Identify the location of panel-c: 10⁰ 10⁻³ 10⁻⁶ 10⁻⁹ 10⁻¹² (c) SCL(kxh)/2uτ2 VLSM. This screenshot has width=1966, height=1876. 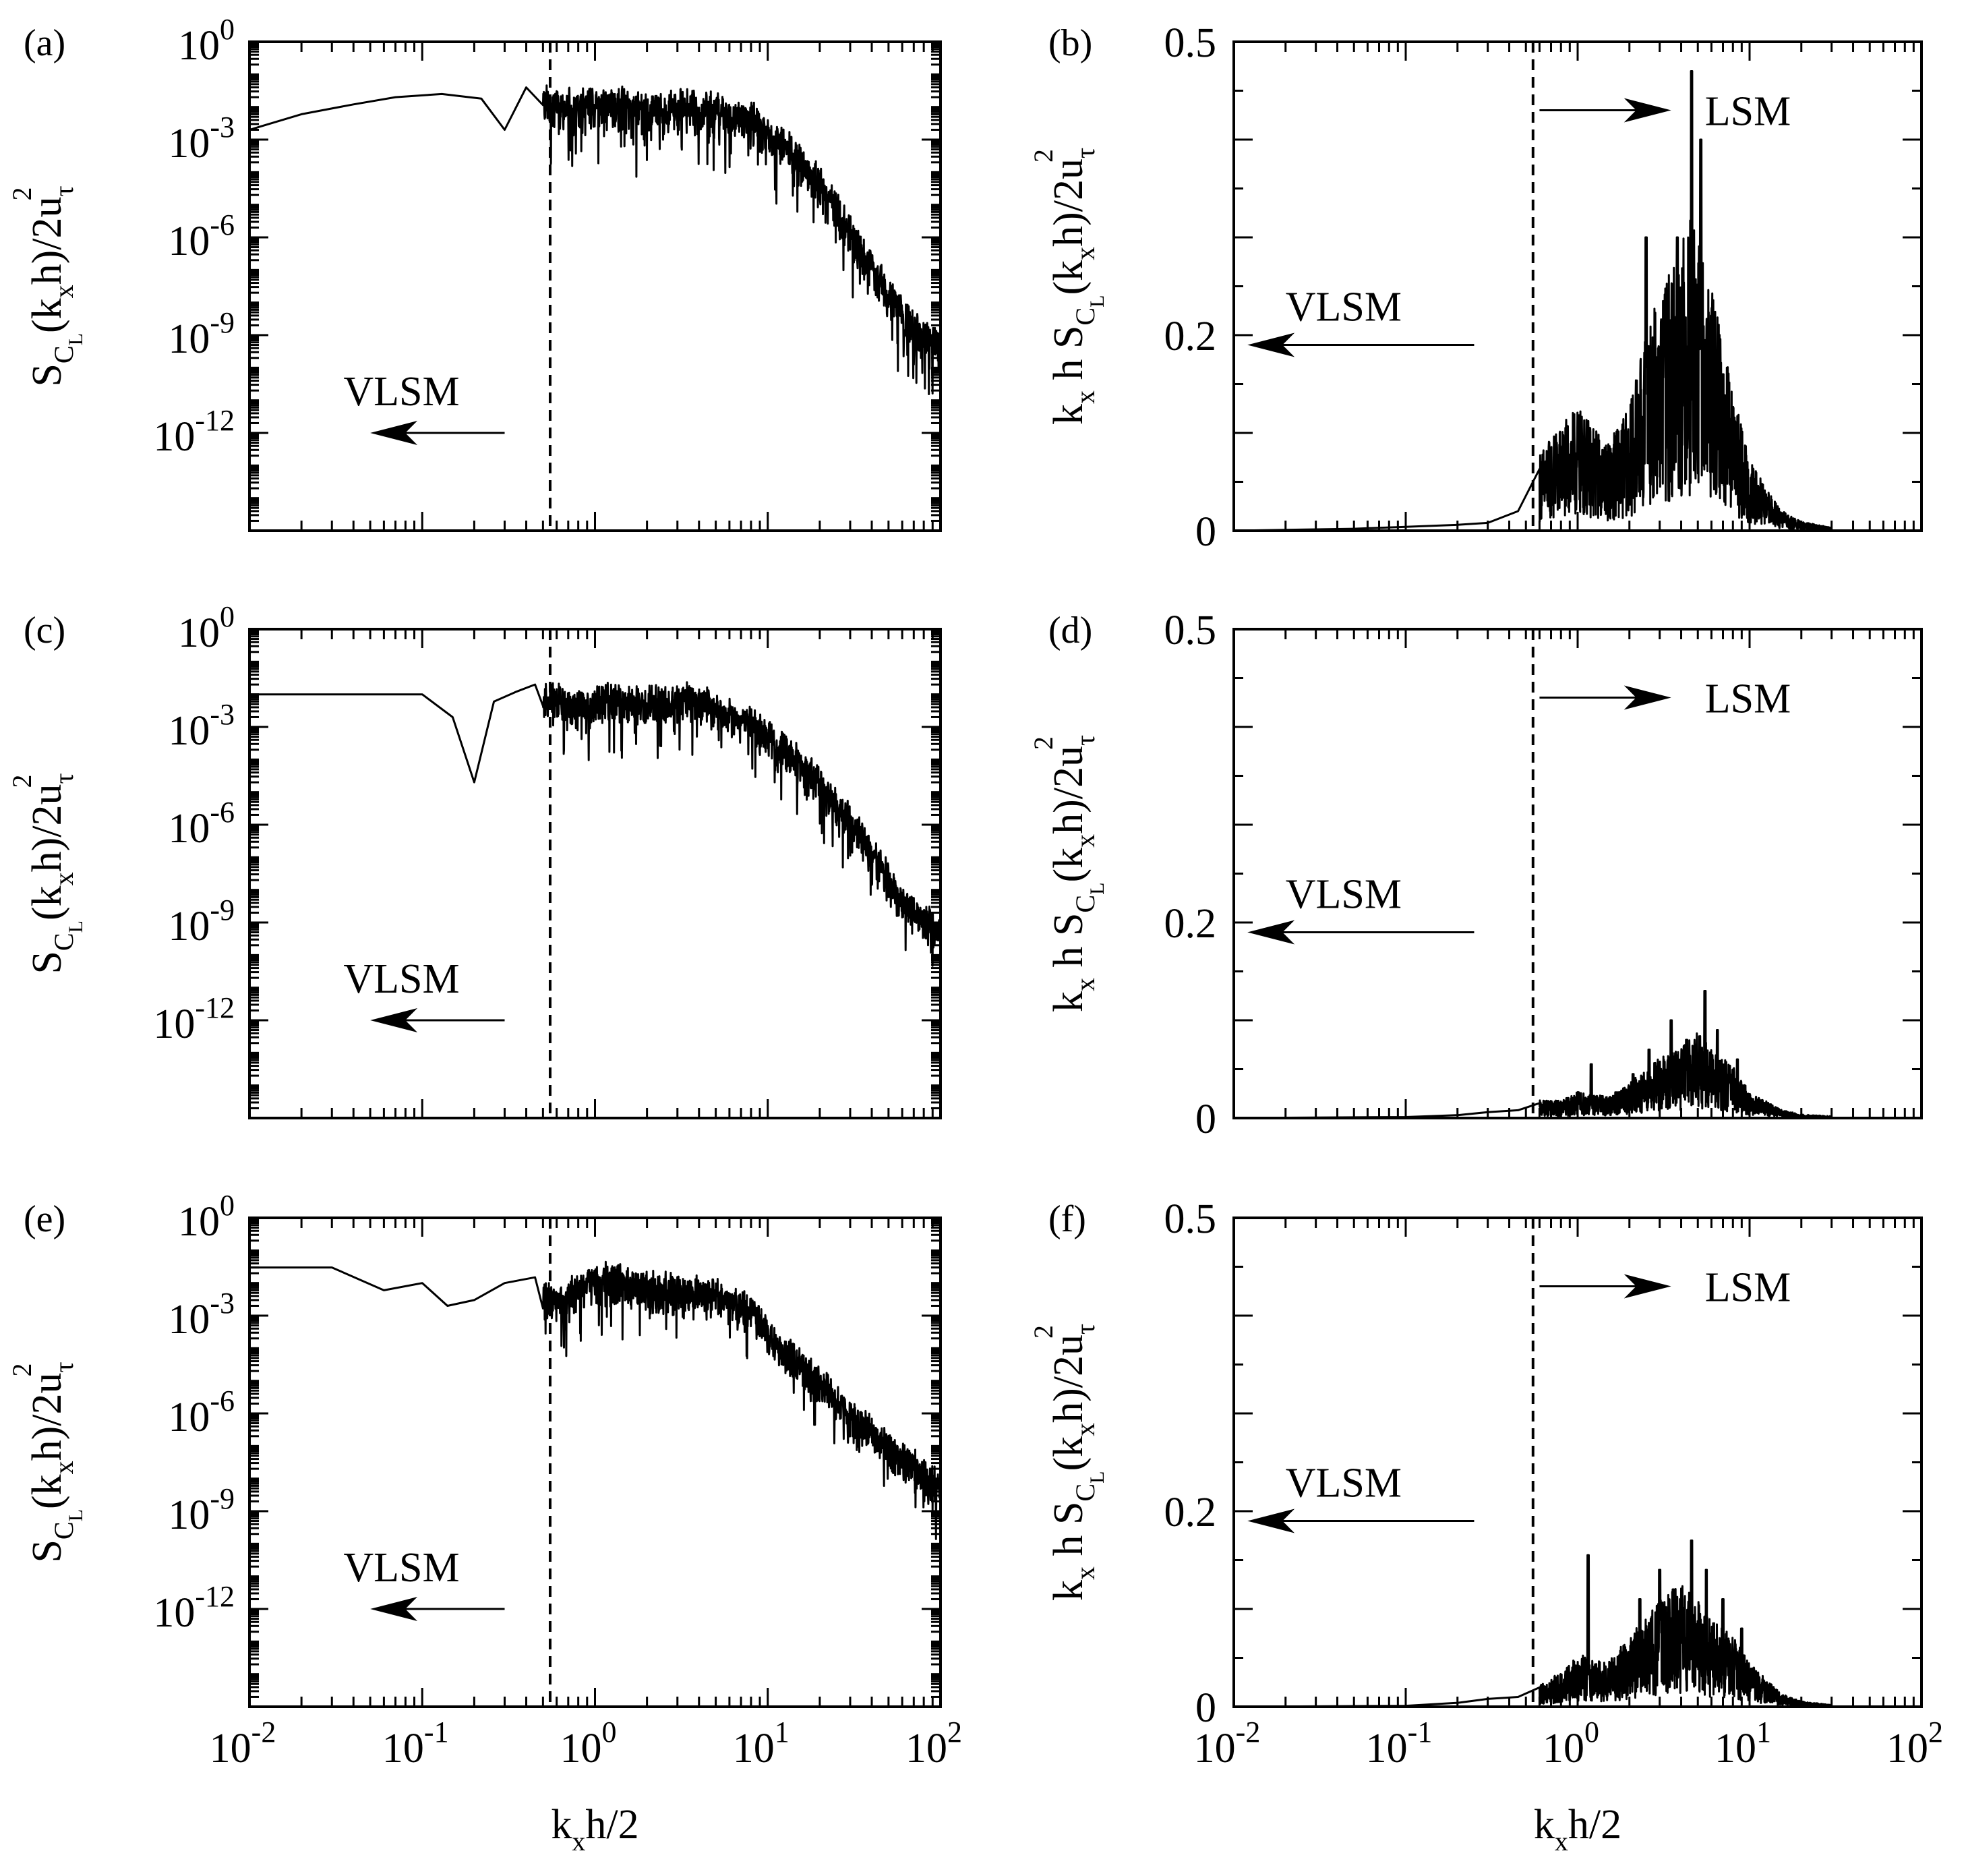
(474, 859).